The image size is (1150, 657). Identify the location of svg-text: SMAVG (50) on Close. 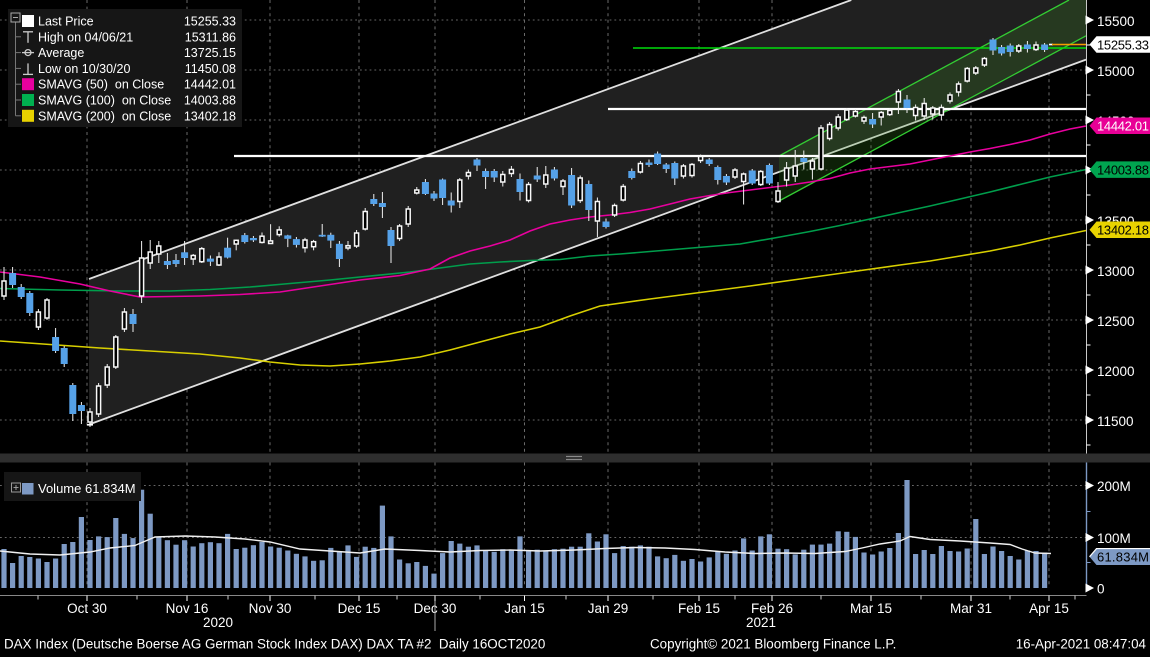
(101, 85).